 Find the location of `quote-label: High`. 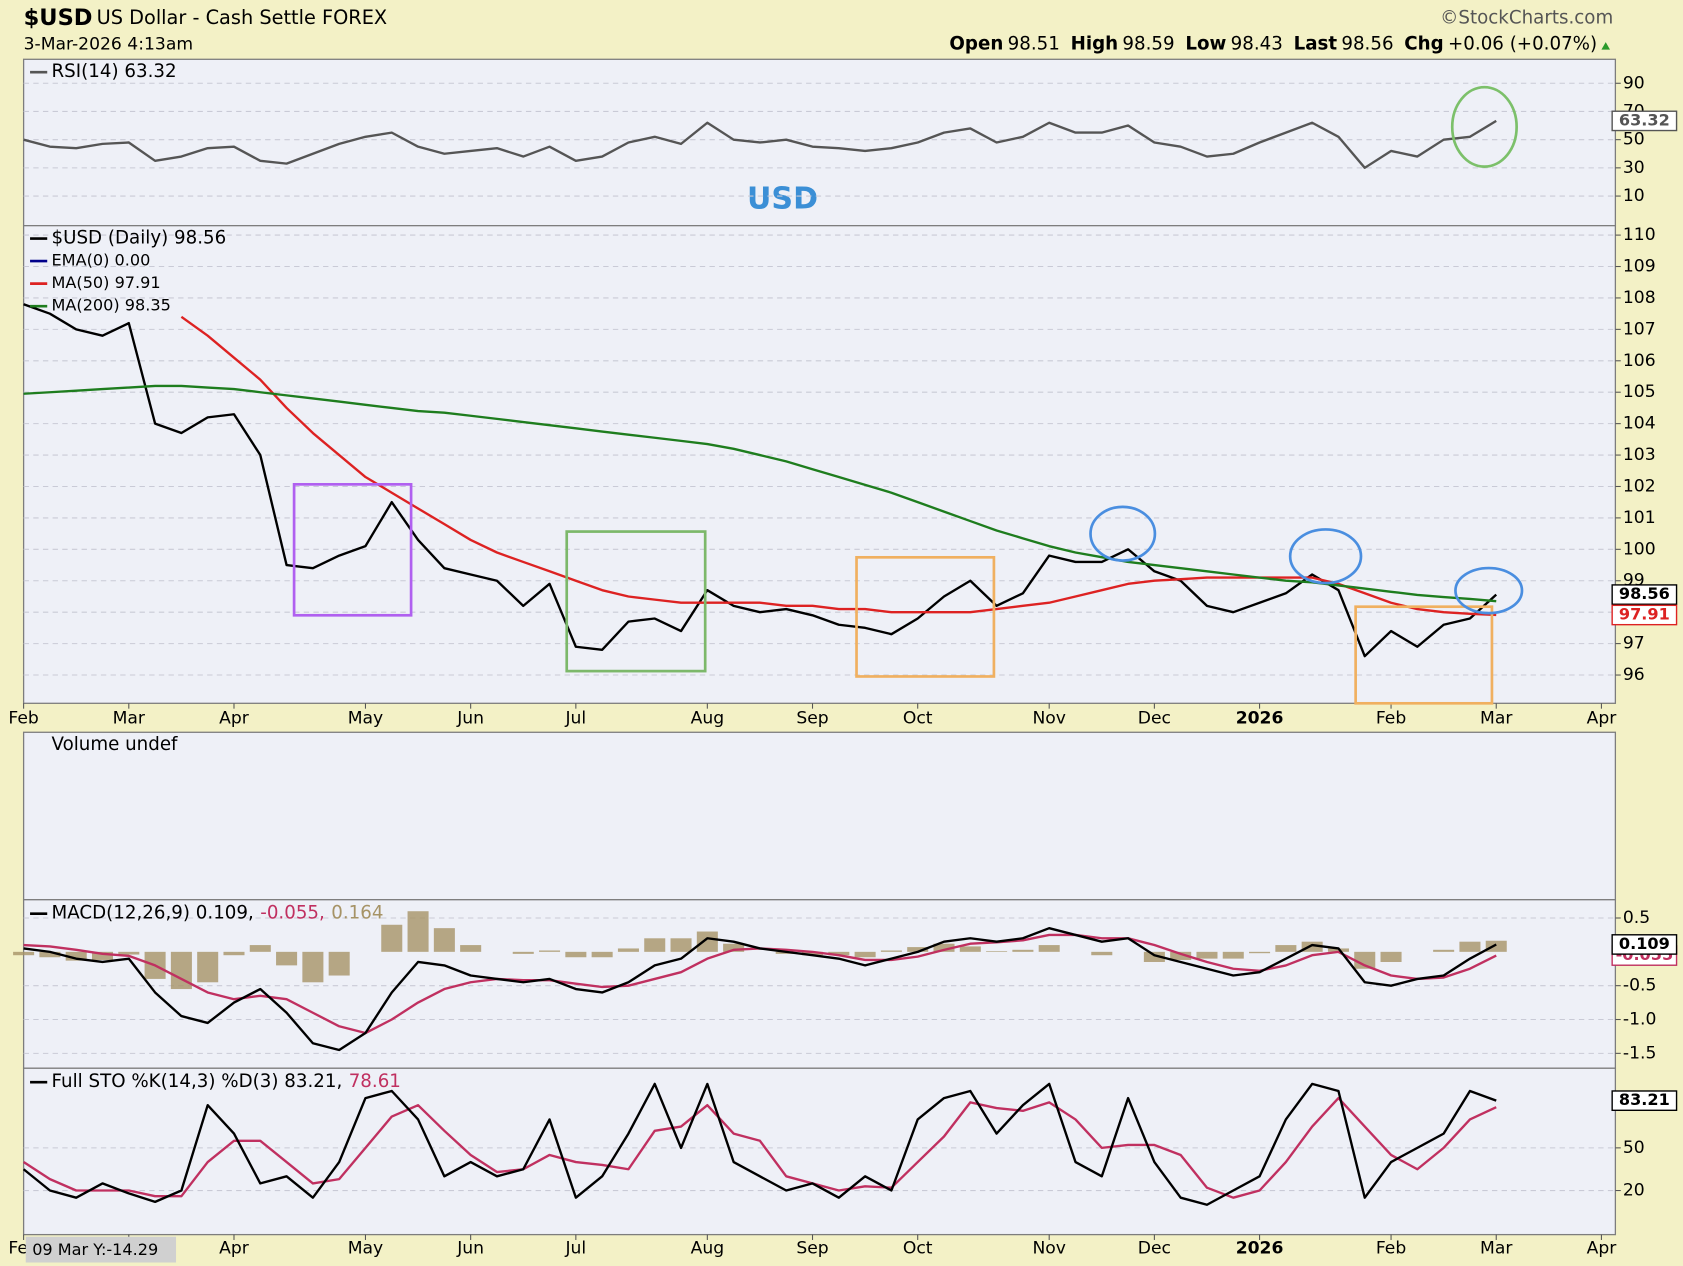

quote-label: High is located at coordinates (1095, 43).